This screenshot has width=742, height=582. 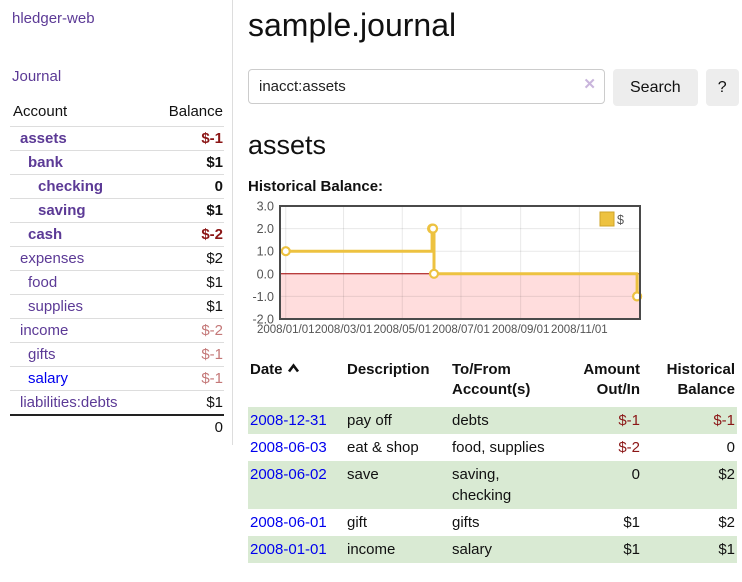 I want to click on search-bar: ✕ Search ?, so click(x=495, y=87).